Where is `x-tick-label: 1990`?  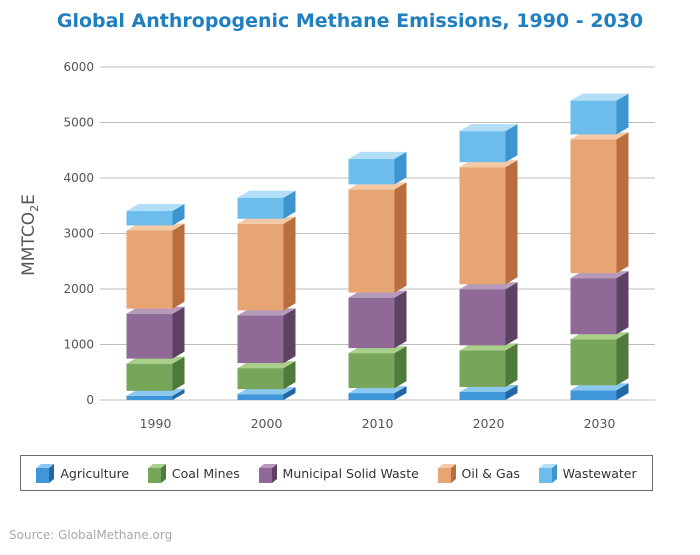
x-tick-label: 1990 is located at coordinates (156, 423).